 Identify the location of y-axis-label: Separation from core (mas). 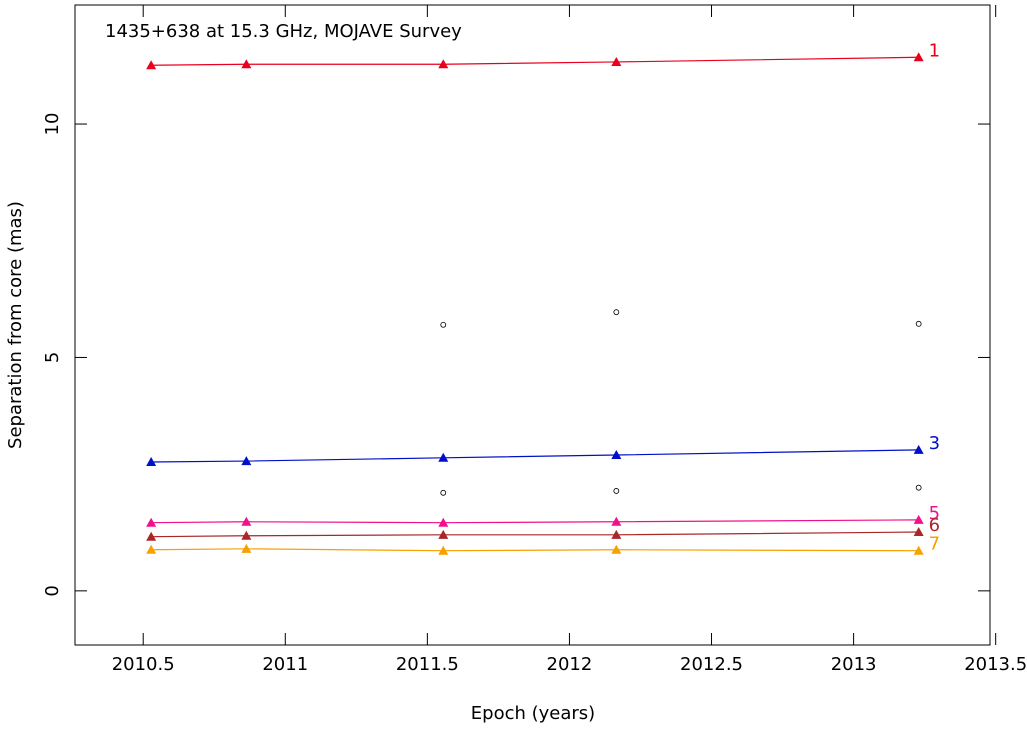
(15, 325).